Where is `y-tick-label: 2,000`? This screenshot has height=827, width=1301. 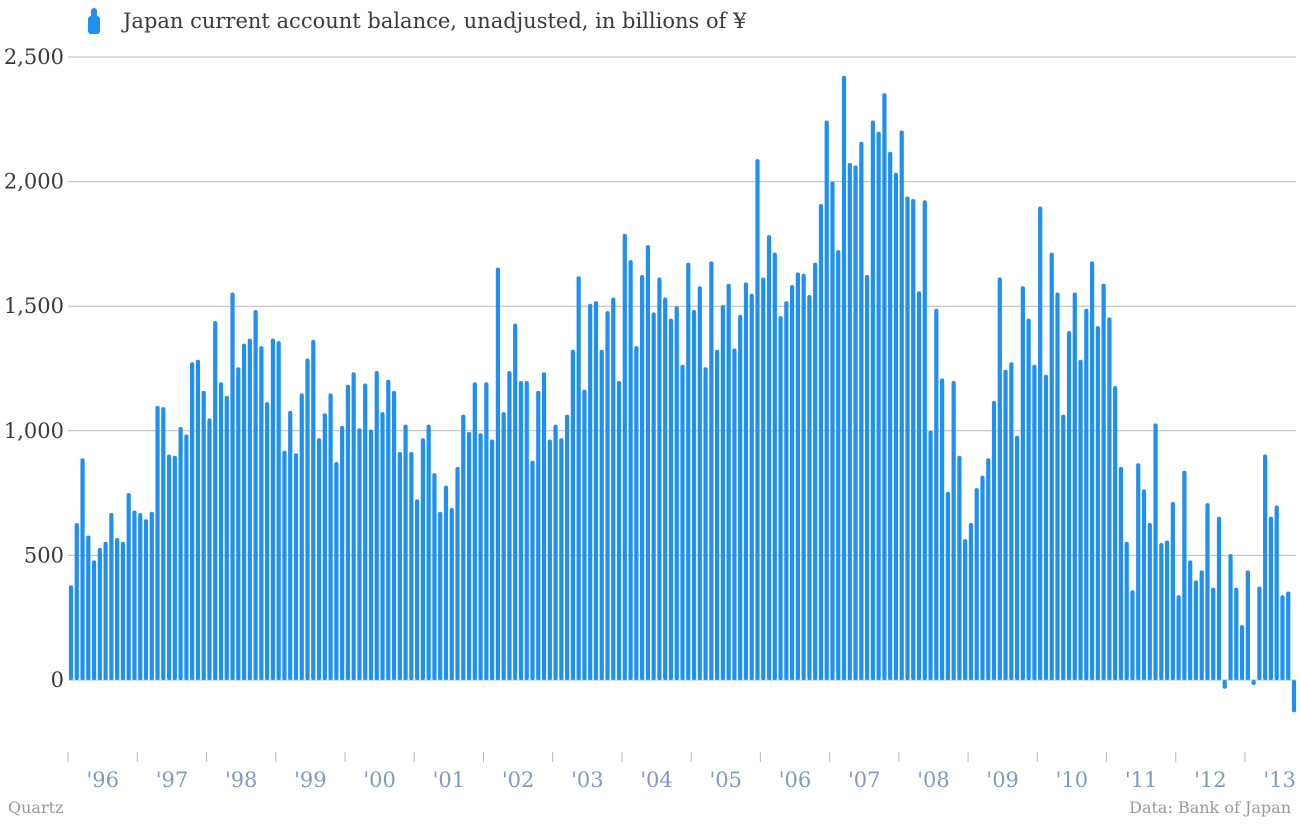
y-tick-label: 2,000 is located at coordinates (34, 182).